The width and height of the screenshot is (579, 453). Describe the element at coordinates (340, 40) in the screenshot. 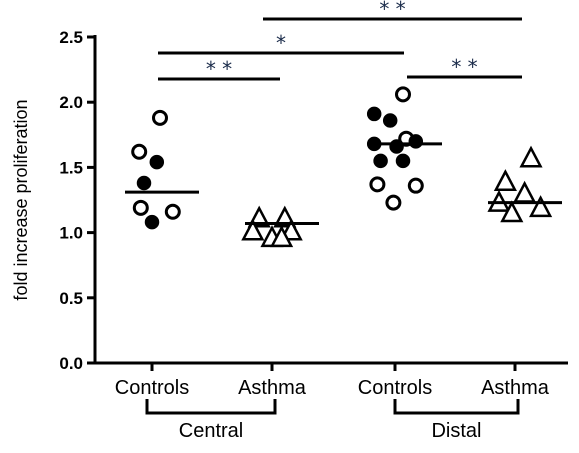

I see `significance-annotations: * * * * * * *` at that location.